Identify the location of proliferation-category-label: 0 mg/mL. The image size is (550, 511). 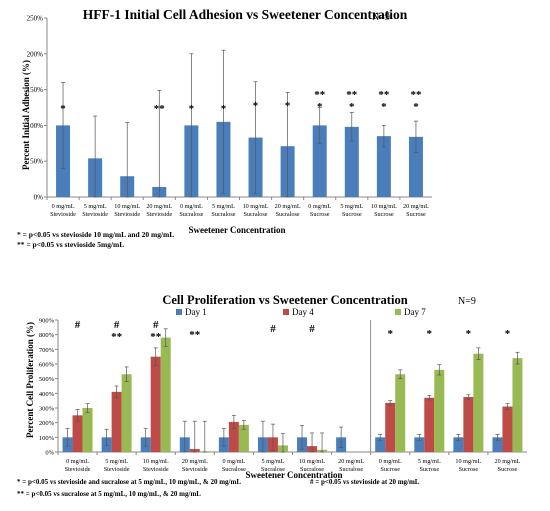
(77, 461).